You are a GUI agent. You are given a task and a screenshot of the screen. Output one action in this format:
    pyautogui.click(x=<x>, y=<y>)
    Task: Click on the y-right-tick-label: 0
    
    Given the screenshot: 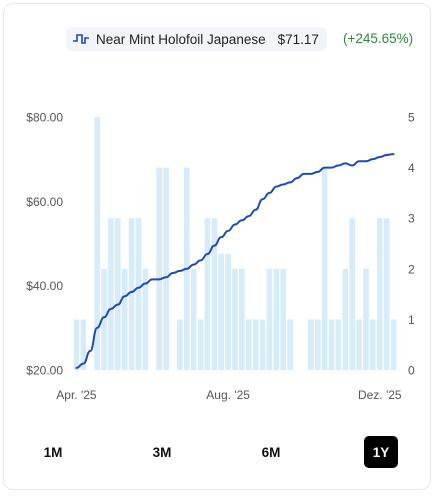 What is the action you would take?
    pyautogui.click(x=411, y=371)
    